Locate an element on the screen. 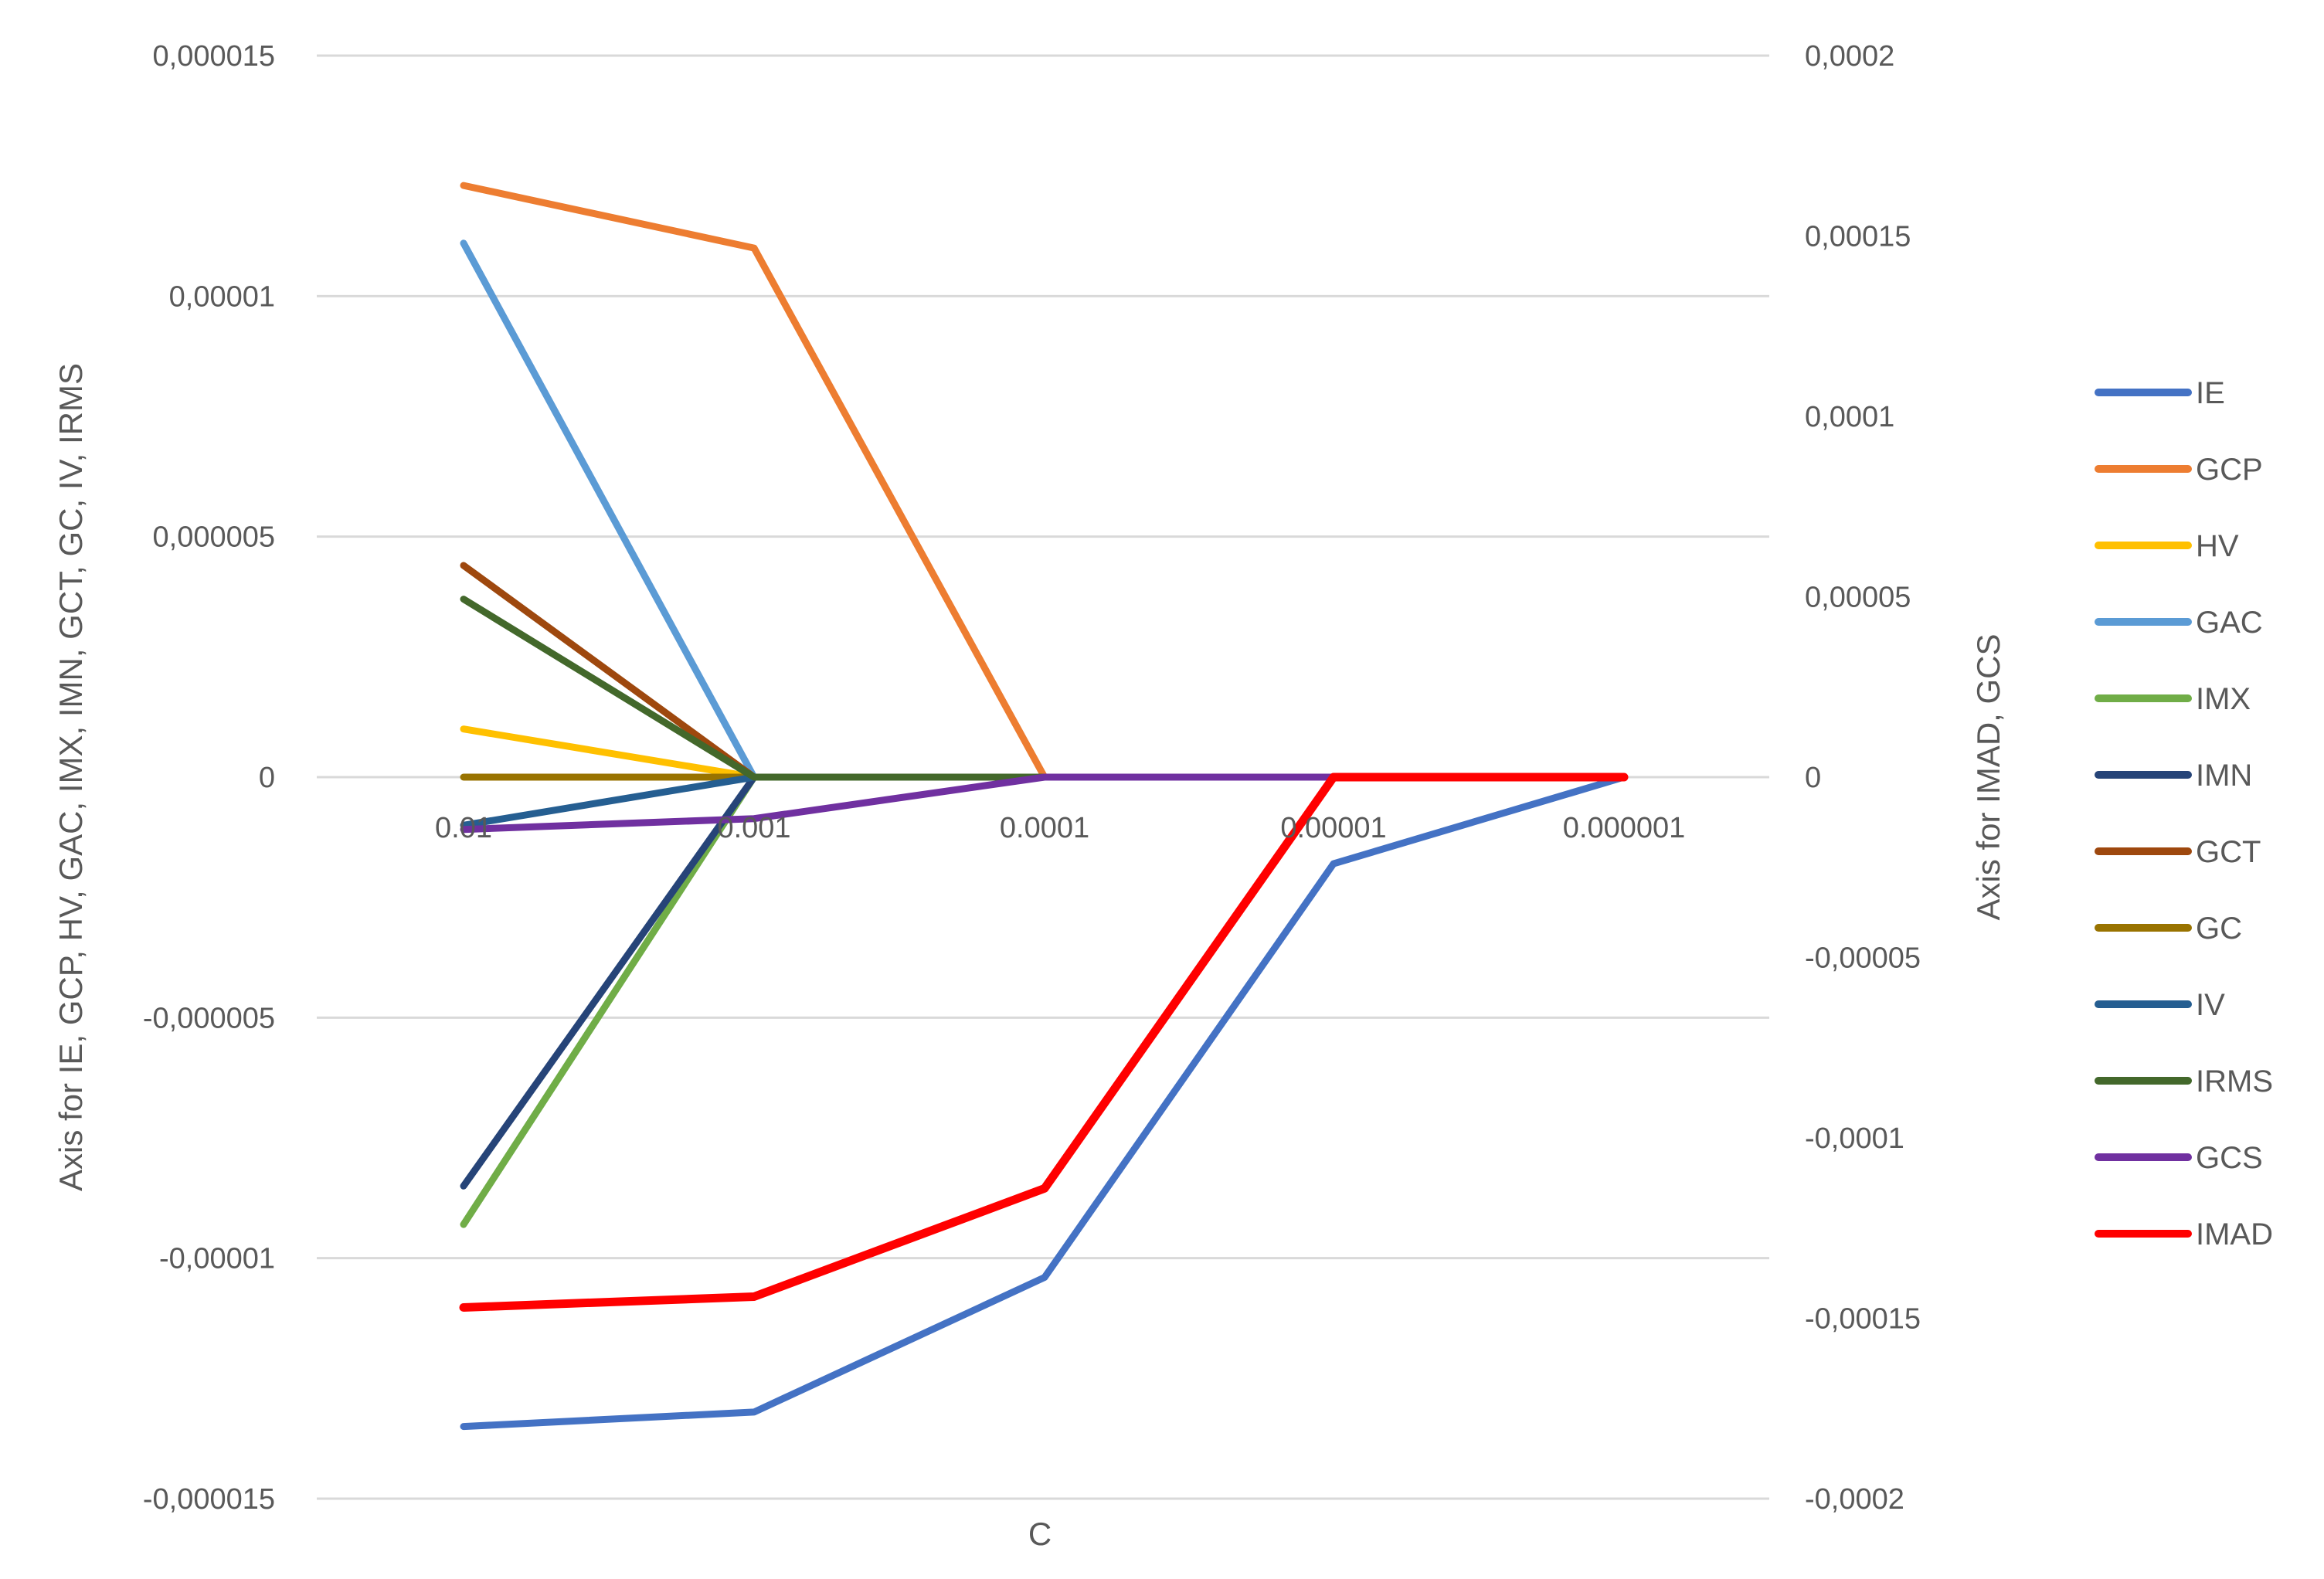 This screenshot has width=2324, height=1579. legend-label-imn: IMN is located at coordinates (2224, 776).